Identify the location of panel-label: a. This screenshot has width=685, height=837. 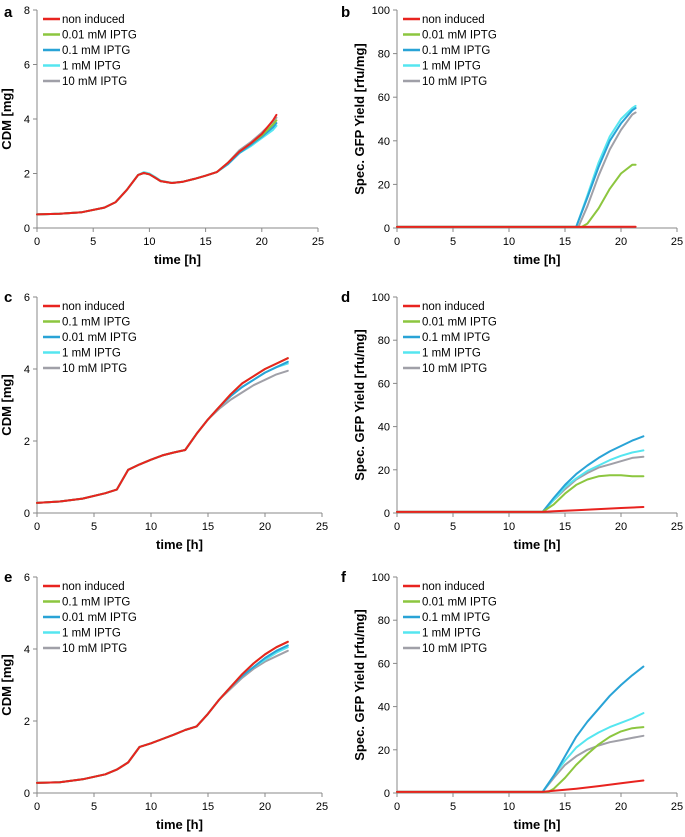
(8, 12).